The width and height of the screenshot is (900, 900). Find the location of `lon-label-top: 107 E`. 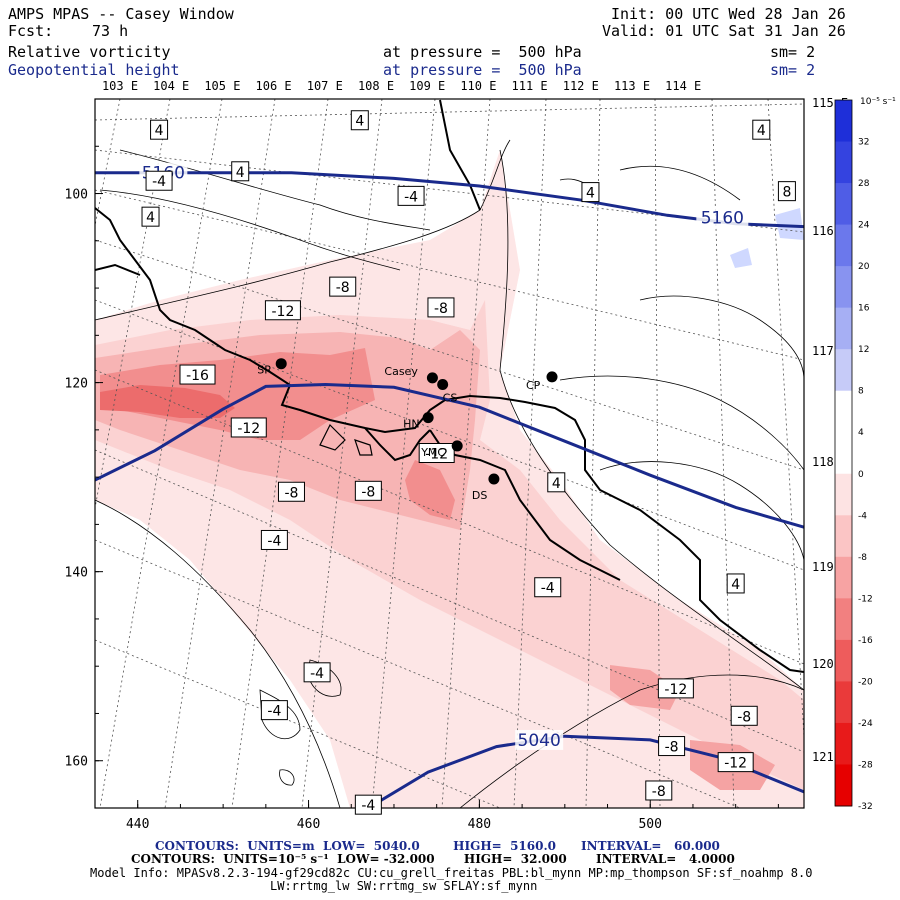

lon-label-top: 107 E is located at coordinates (325, 86).